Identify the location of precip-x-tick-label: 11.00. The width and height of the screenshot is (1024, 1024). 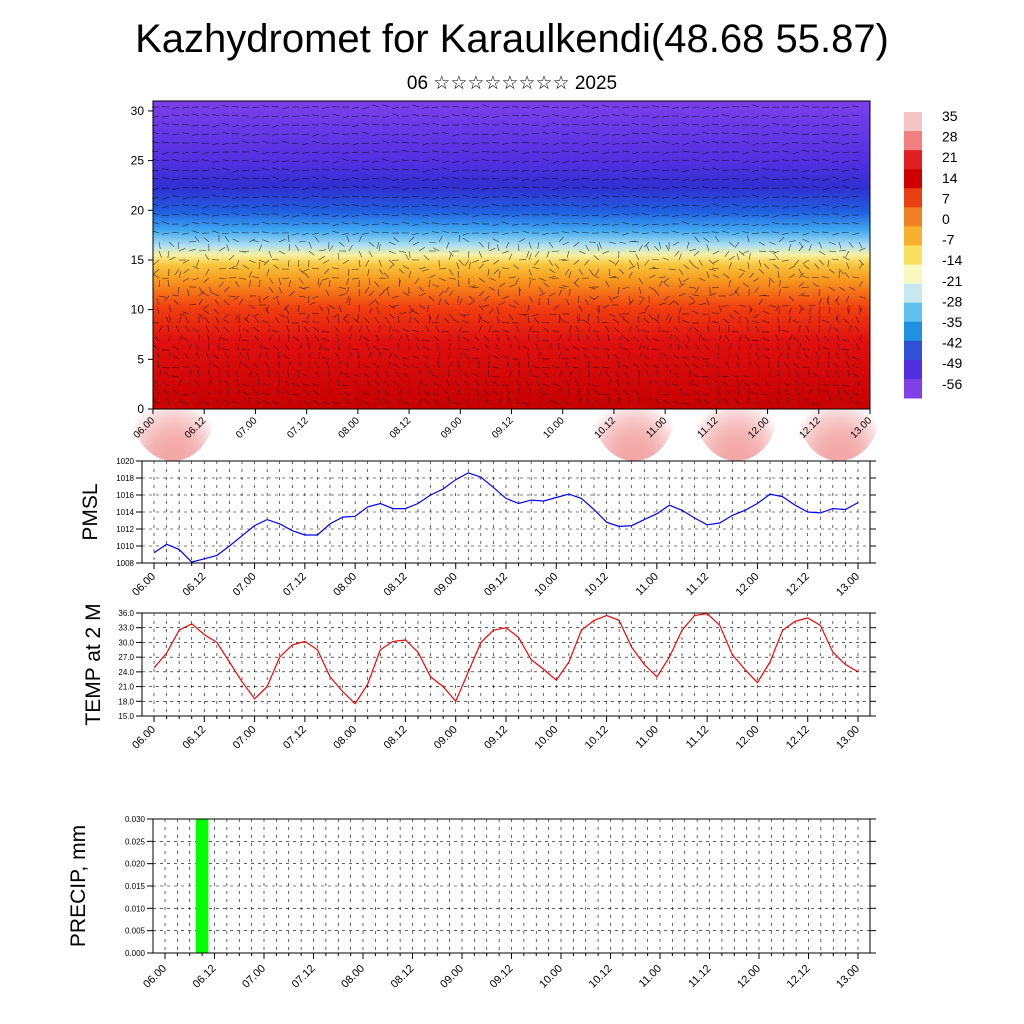
(650, 976).